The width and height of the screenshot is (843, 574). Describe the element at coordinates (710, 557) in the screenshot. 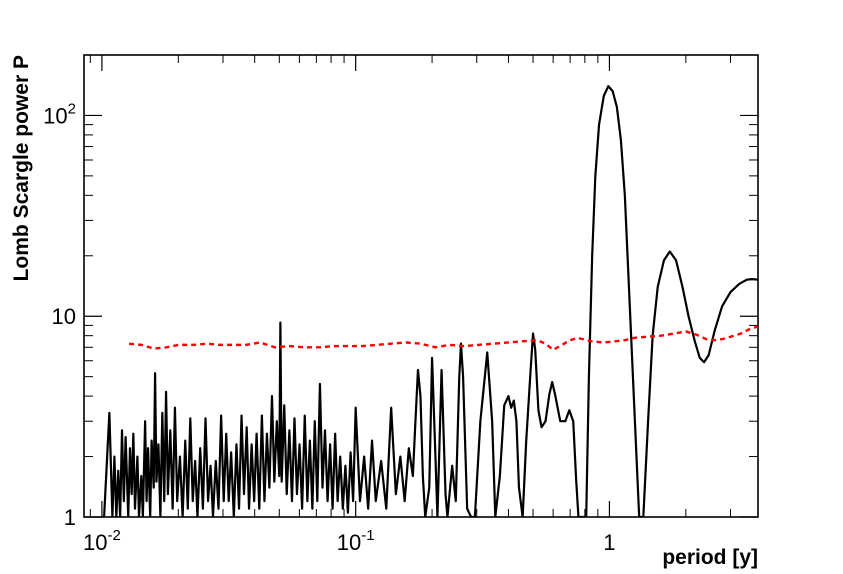

I see `x-axis-title: period [y]` at that location.